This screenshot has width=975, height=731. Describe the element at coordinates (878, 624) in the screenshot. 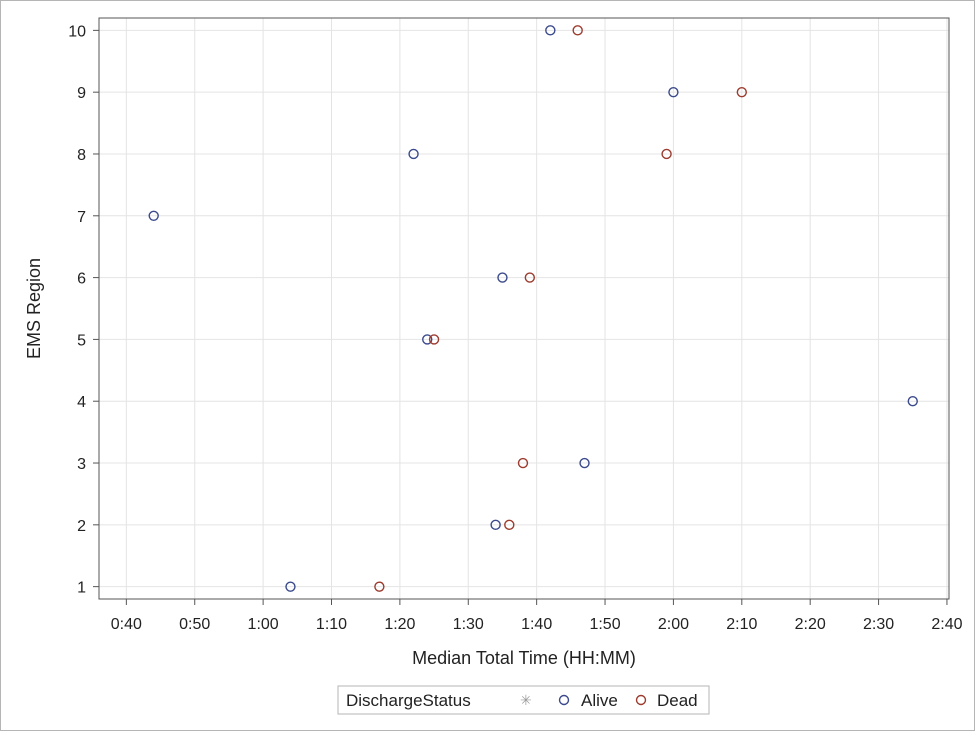

I see `x-tick-label: 2:30` at that location.